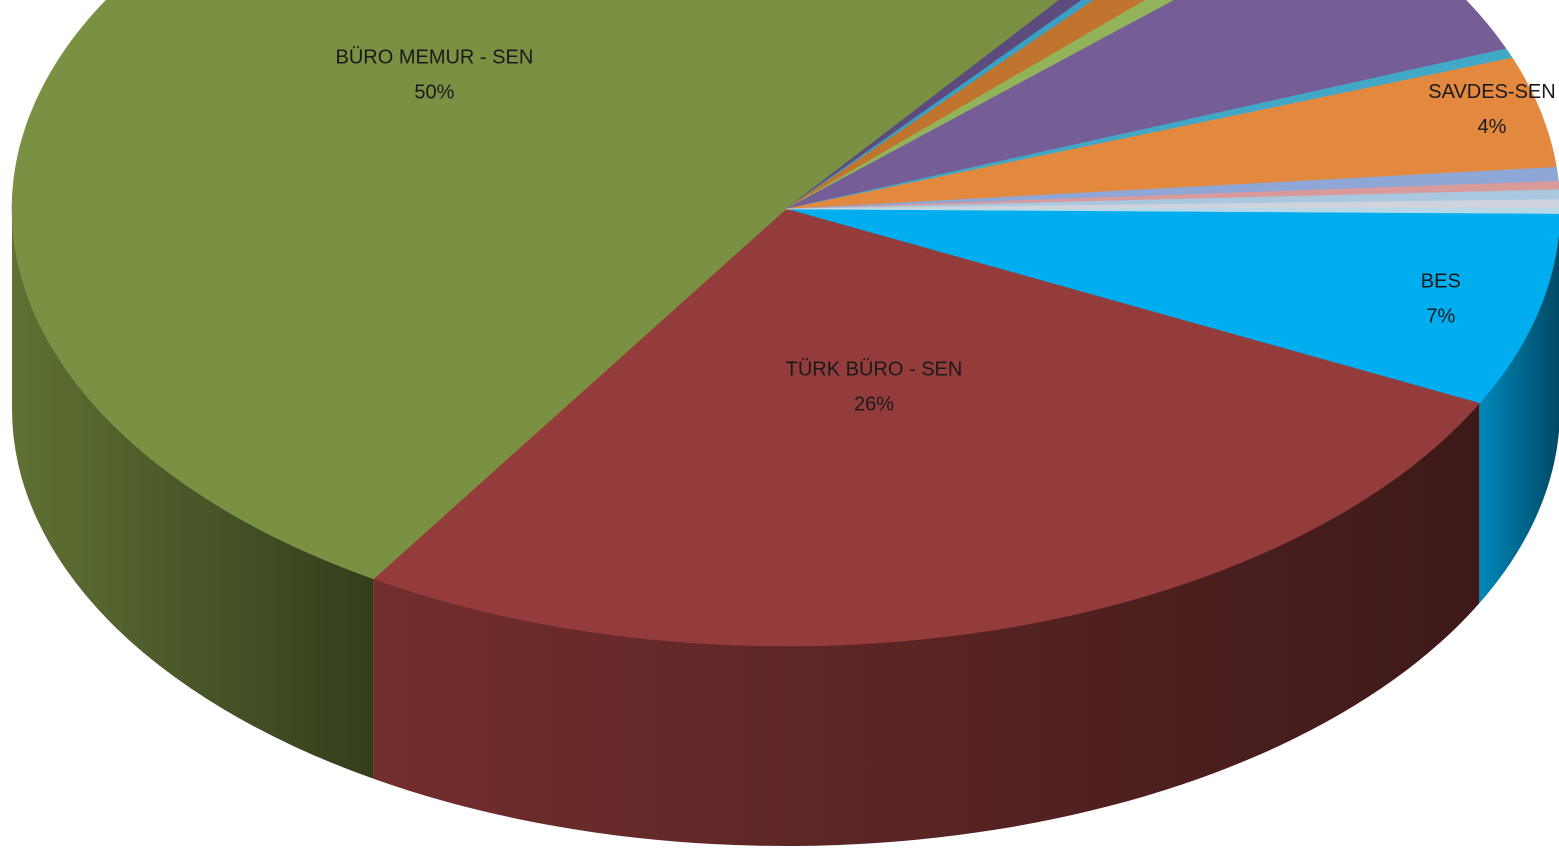  Describe the element at coordinates (1491, 92) in the screenshot. I see `label-savdes-sen: SAVDES-SEN` at that location.